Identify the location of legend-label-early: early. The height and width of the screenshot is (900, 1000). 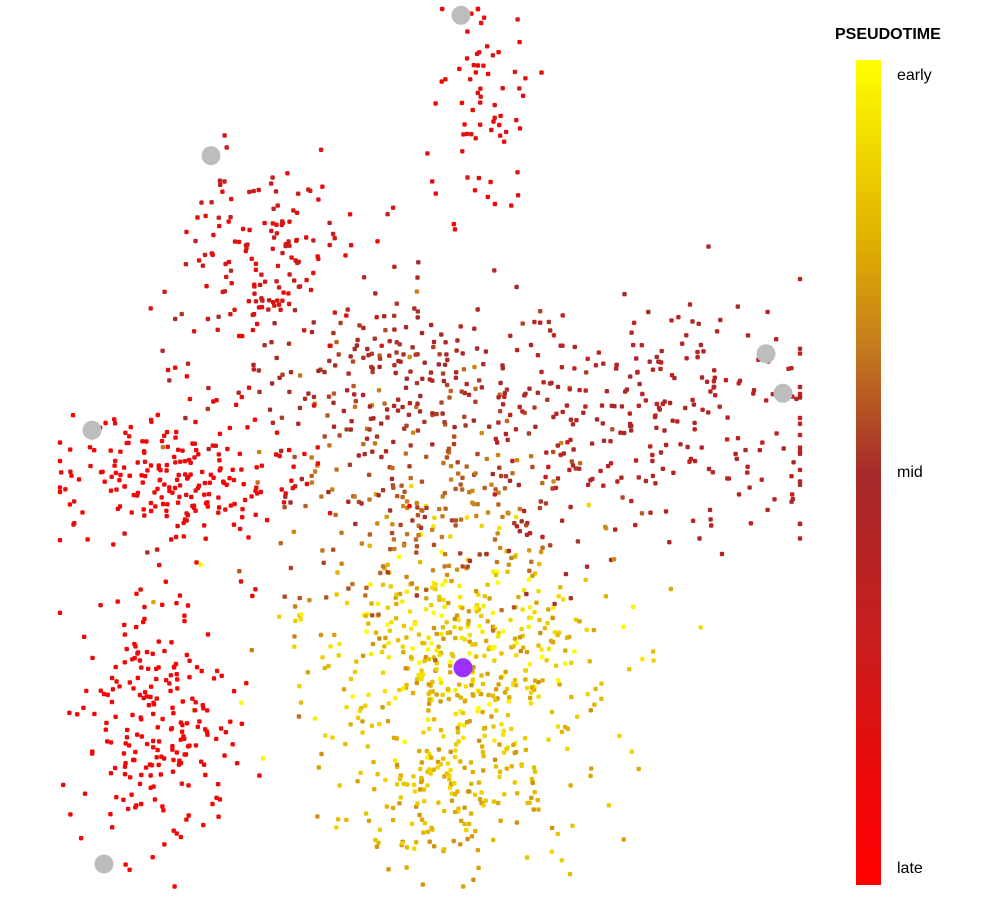
(914, 75).